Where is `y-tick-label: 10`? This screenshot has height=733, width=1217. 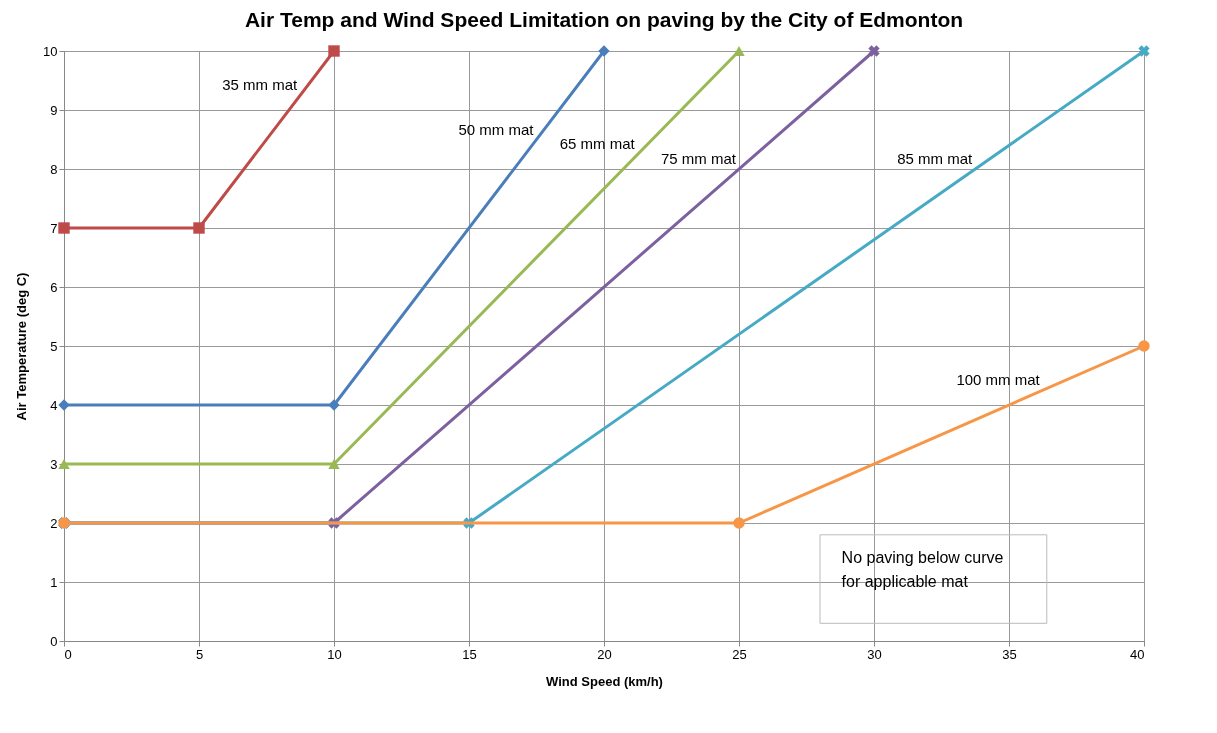 y-tick-label: 10 is located at coordinates (50, 51).